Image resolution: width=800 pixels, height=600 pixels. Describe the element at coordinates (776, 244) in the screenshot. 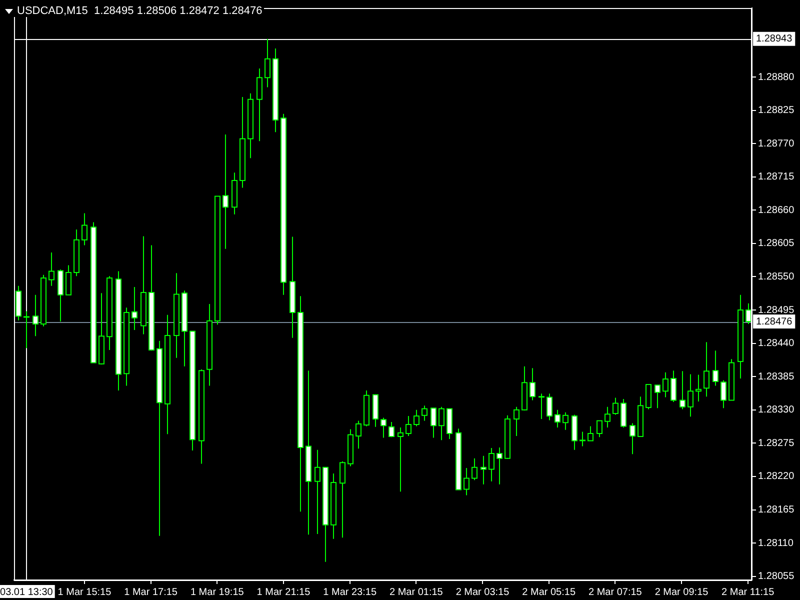

I see `y-tick-label: 1.28605` at that location.